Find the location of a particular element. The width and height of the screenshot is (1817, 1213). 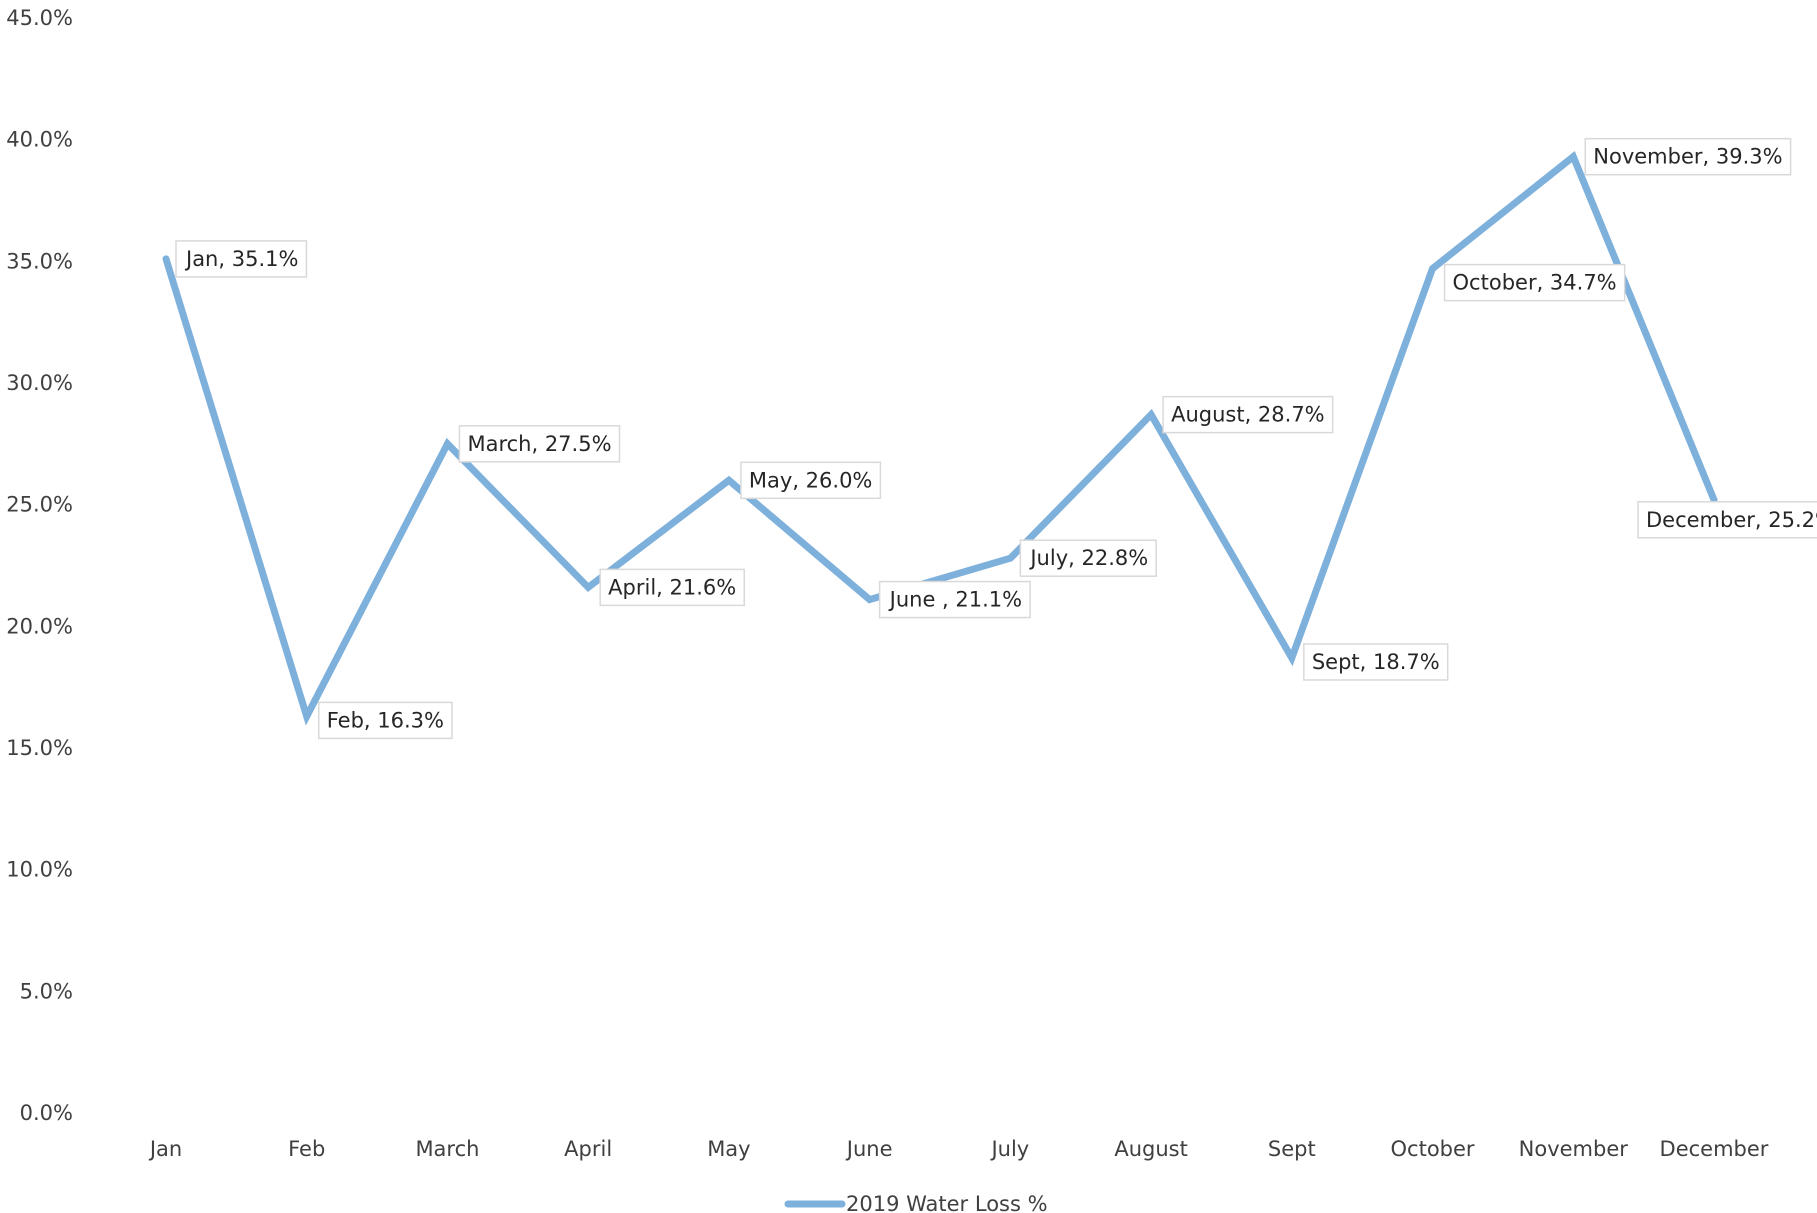

data-label: July, 22.8% is located at coordinates (1088, 558).